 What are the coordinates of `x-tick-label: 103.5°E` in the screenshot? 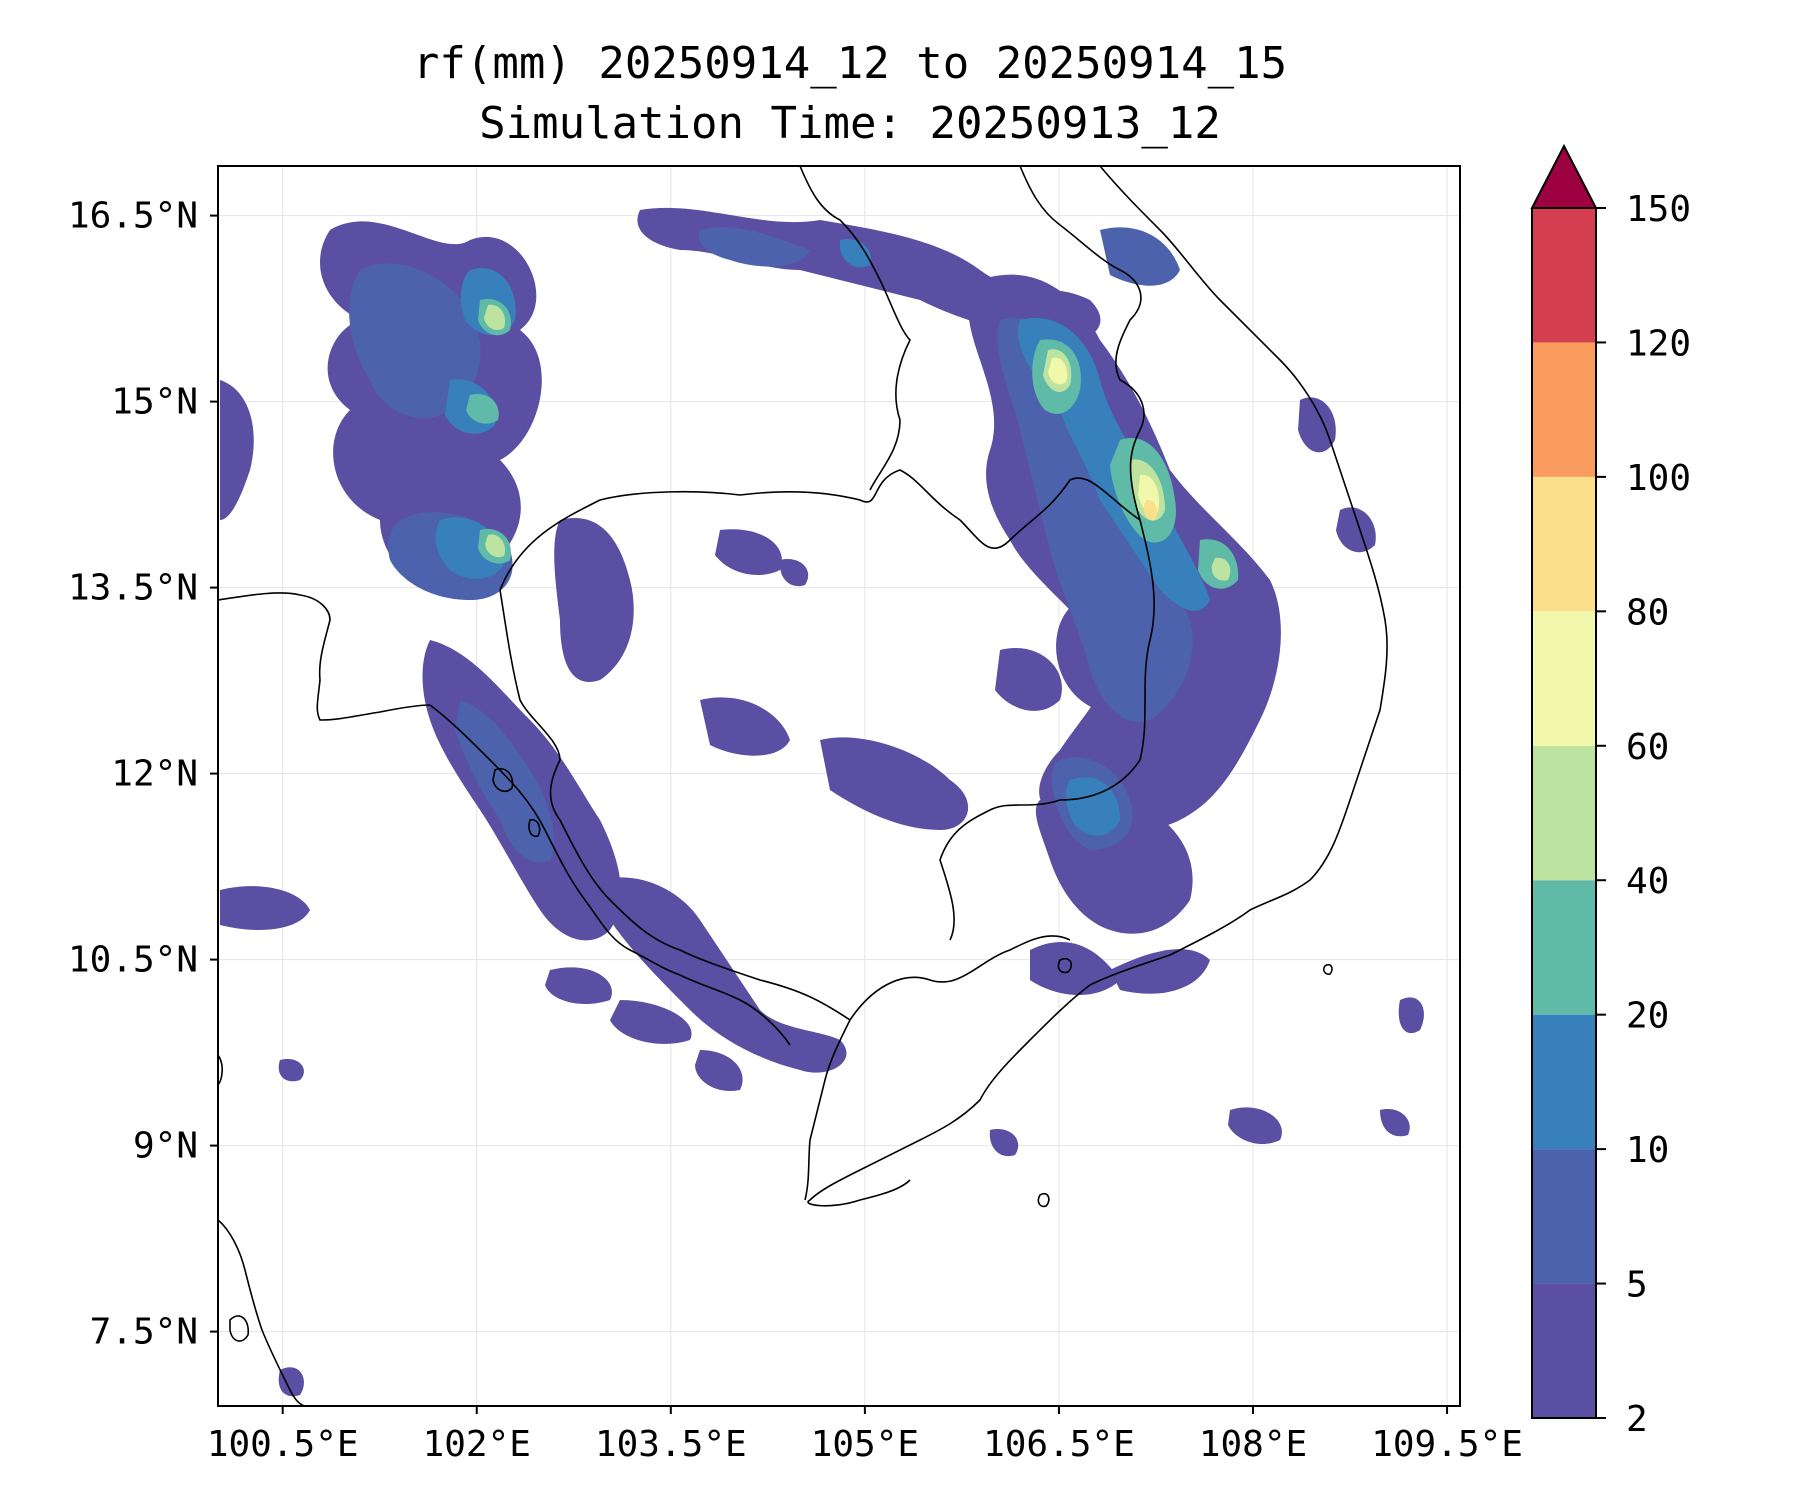 It's located at (671, 1444).